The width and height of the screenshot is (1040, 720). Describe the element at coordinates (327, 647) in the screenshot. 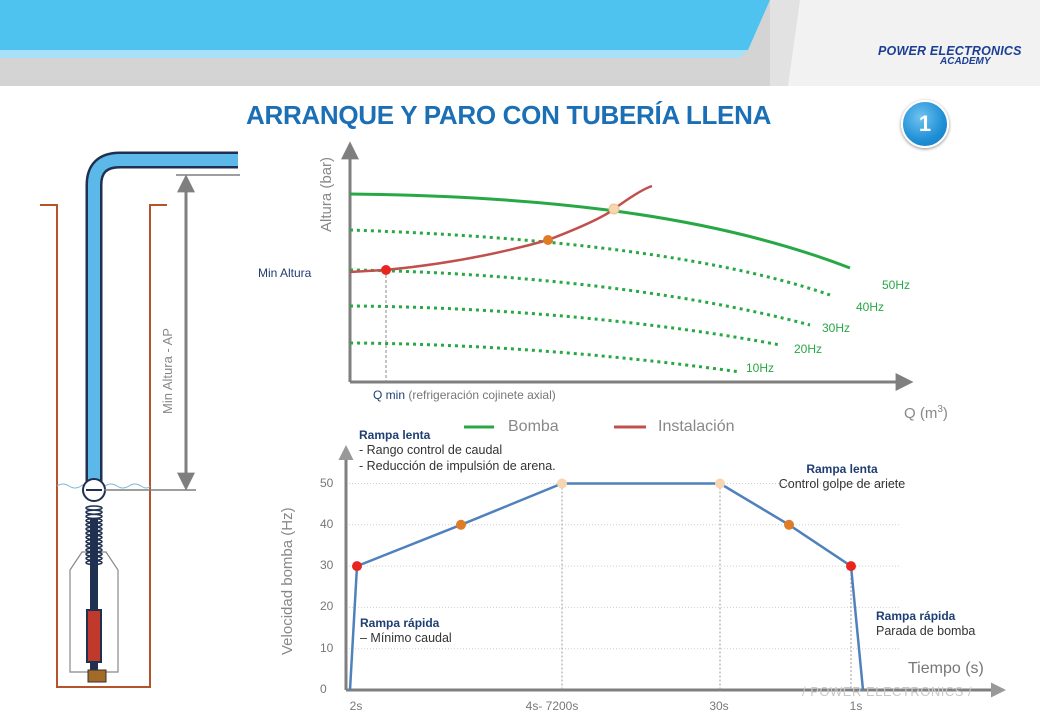

I see `y-tick-label: 10` at that location.